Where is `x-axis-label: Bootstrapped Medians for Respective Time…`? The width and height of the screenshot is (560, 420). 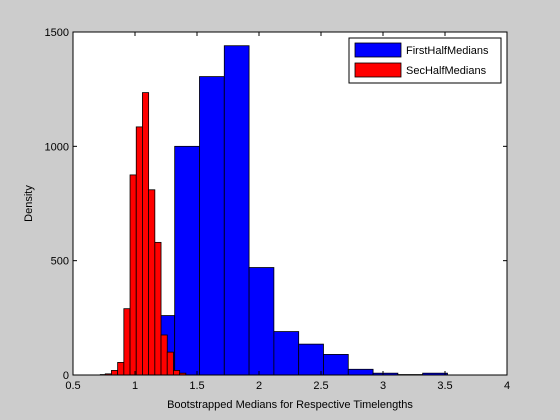
x-axis-label: Bootstrapped Medians for Respective Time… is located at coordinates (290, 405).